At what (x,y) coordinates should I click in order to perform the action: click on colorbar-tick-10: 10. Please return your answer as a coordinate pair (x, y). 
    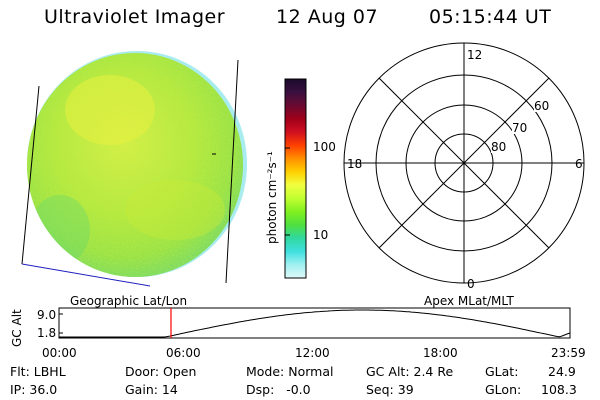
    Looking at the image, I should click on (321, 235).